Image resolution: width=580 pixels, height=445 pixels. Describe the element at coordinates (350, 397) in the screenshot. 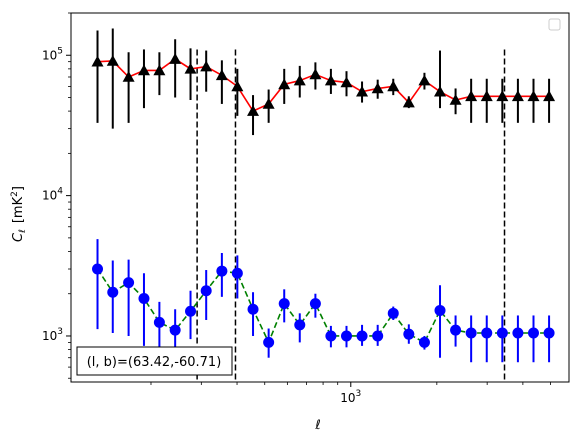

I see `x-tick-label: 103` at that location.